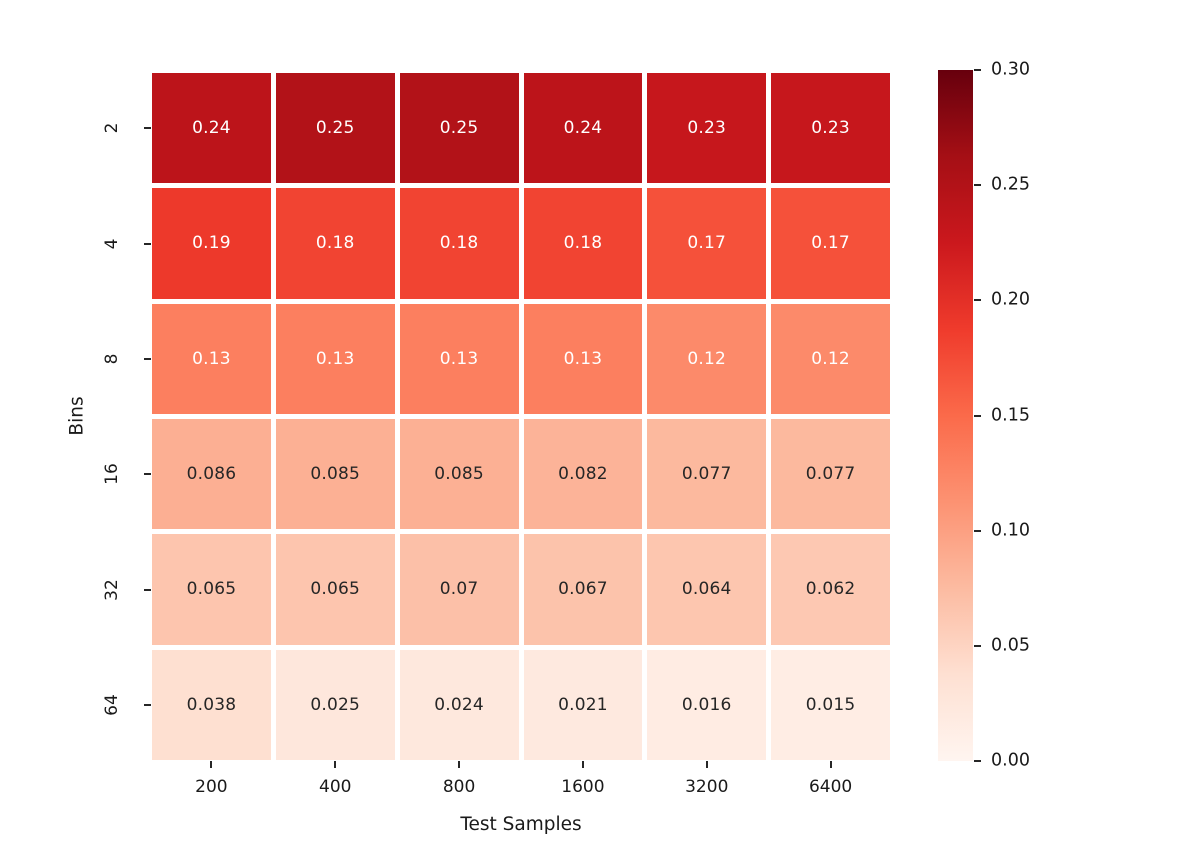  I want to click on heatmap-cell-value: 0.021, so click(583, 704).